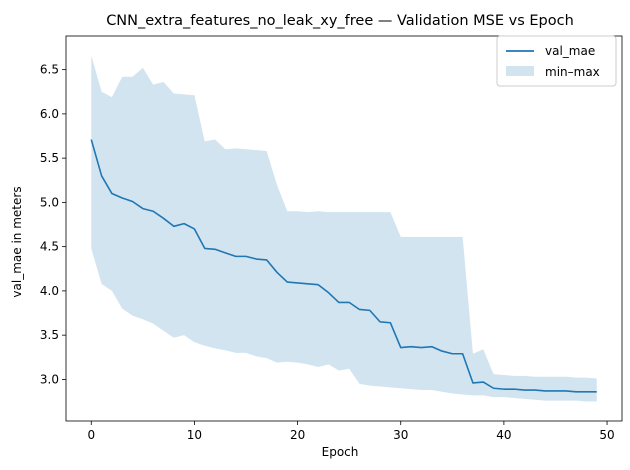 The image size is (630, 470). What do you see at coordinates (194, 435) in the screenshot?
I see `x-tick-label: 10` at bounding box center [194, 435].